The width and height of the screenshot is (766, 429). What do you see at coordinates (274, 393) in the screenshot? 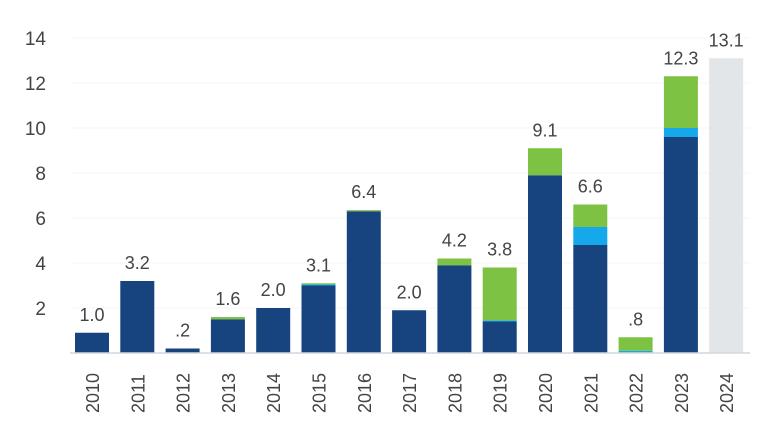
I see `x-tick-label: 2014` at bounding box center [274, 393].